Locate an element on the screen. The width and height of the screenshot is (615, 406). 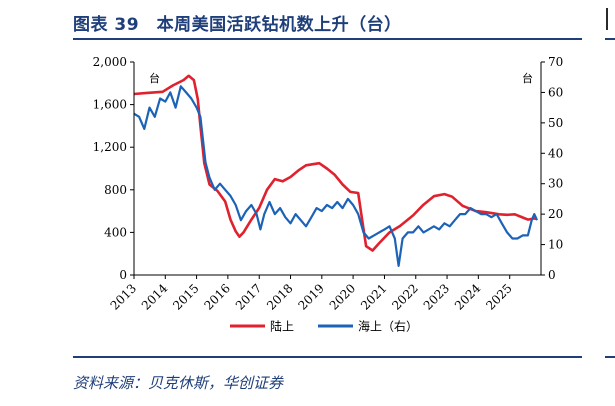
x-tick-label: 2016 is located at coordinates (216, 296).